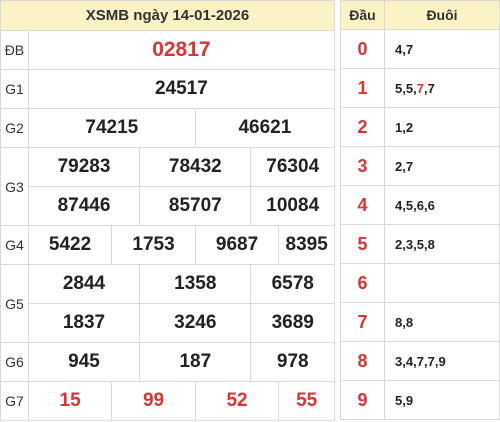 This screenshot has width=500, height=422. I want to click on loto-header-duoi: Đuôi, so click(442, 15).